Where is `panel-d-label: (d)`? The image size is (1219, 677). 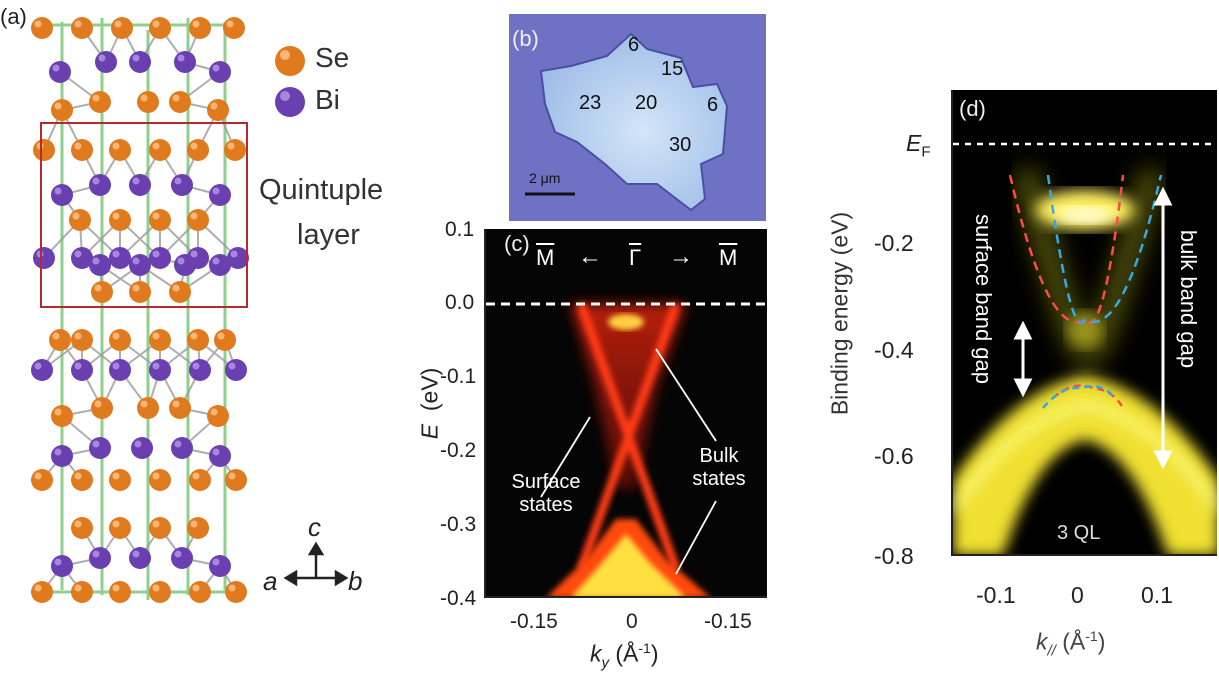
panel-d-label: (d) is located at coordinates (972, 108).